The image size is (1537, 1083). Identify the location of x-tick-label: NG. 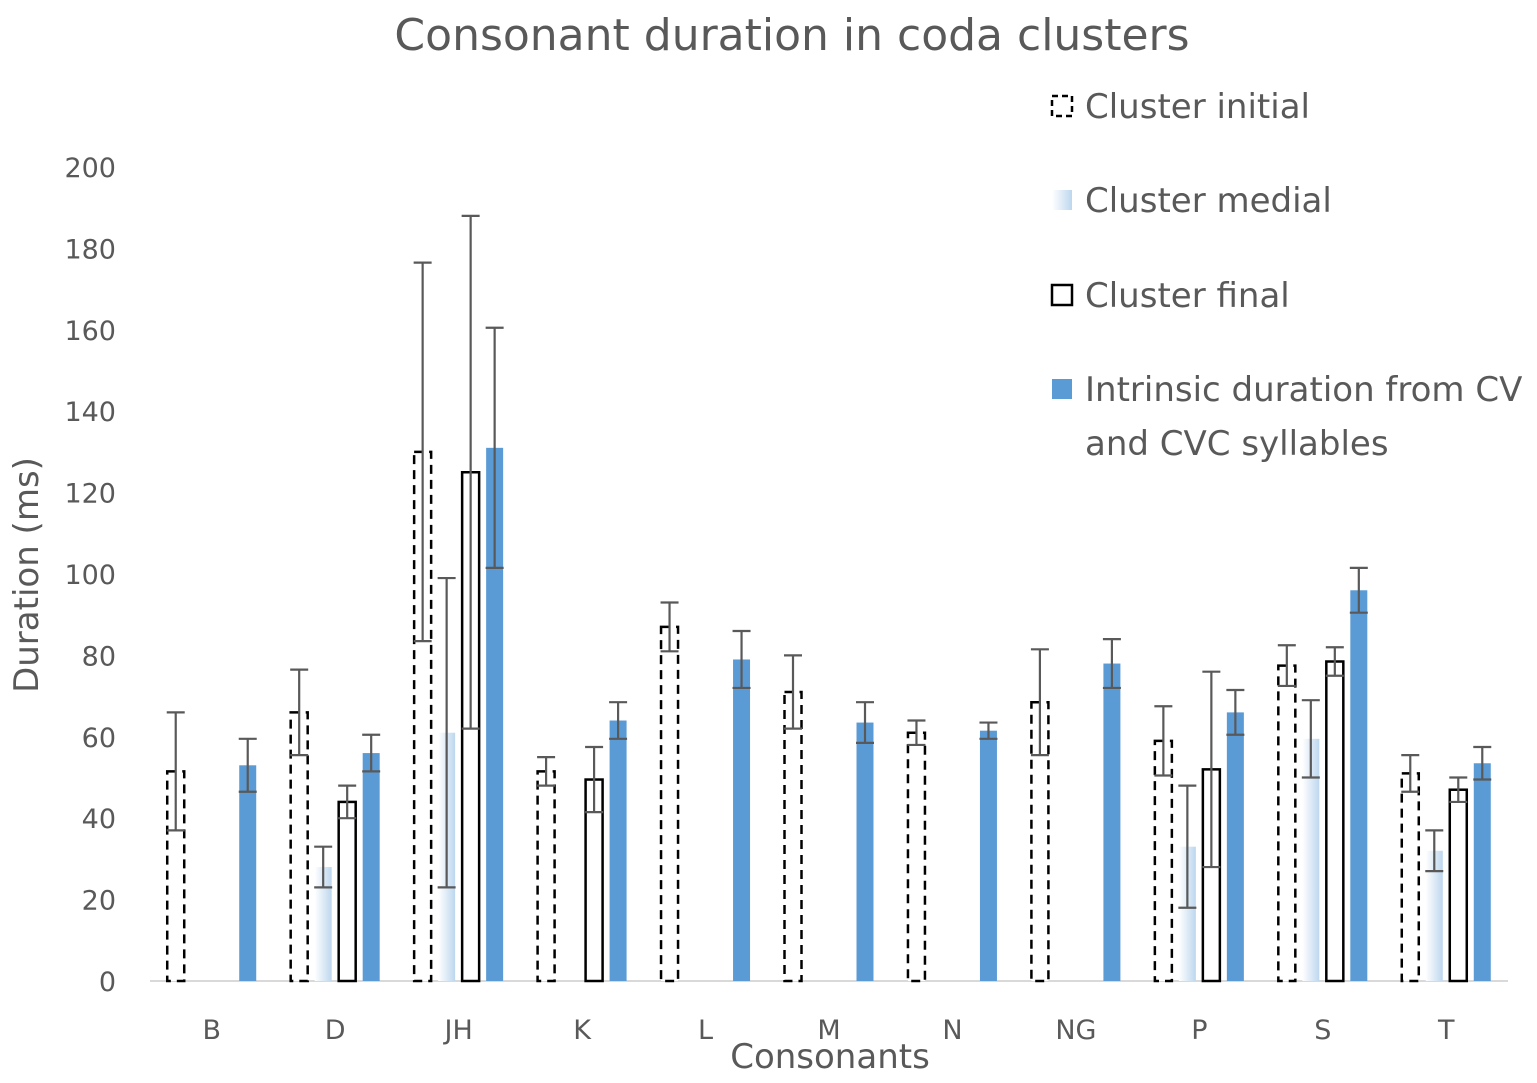
(1075, 1030).